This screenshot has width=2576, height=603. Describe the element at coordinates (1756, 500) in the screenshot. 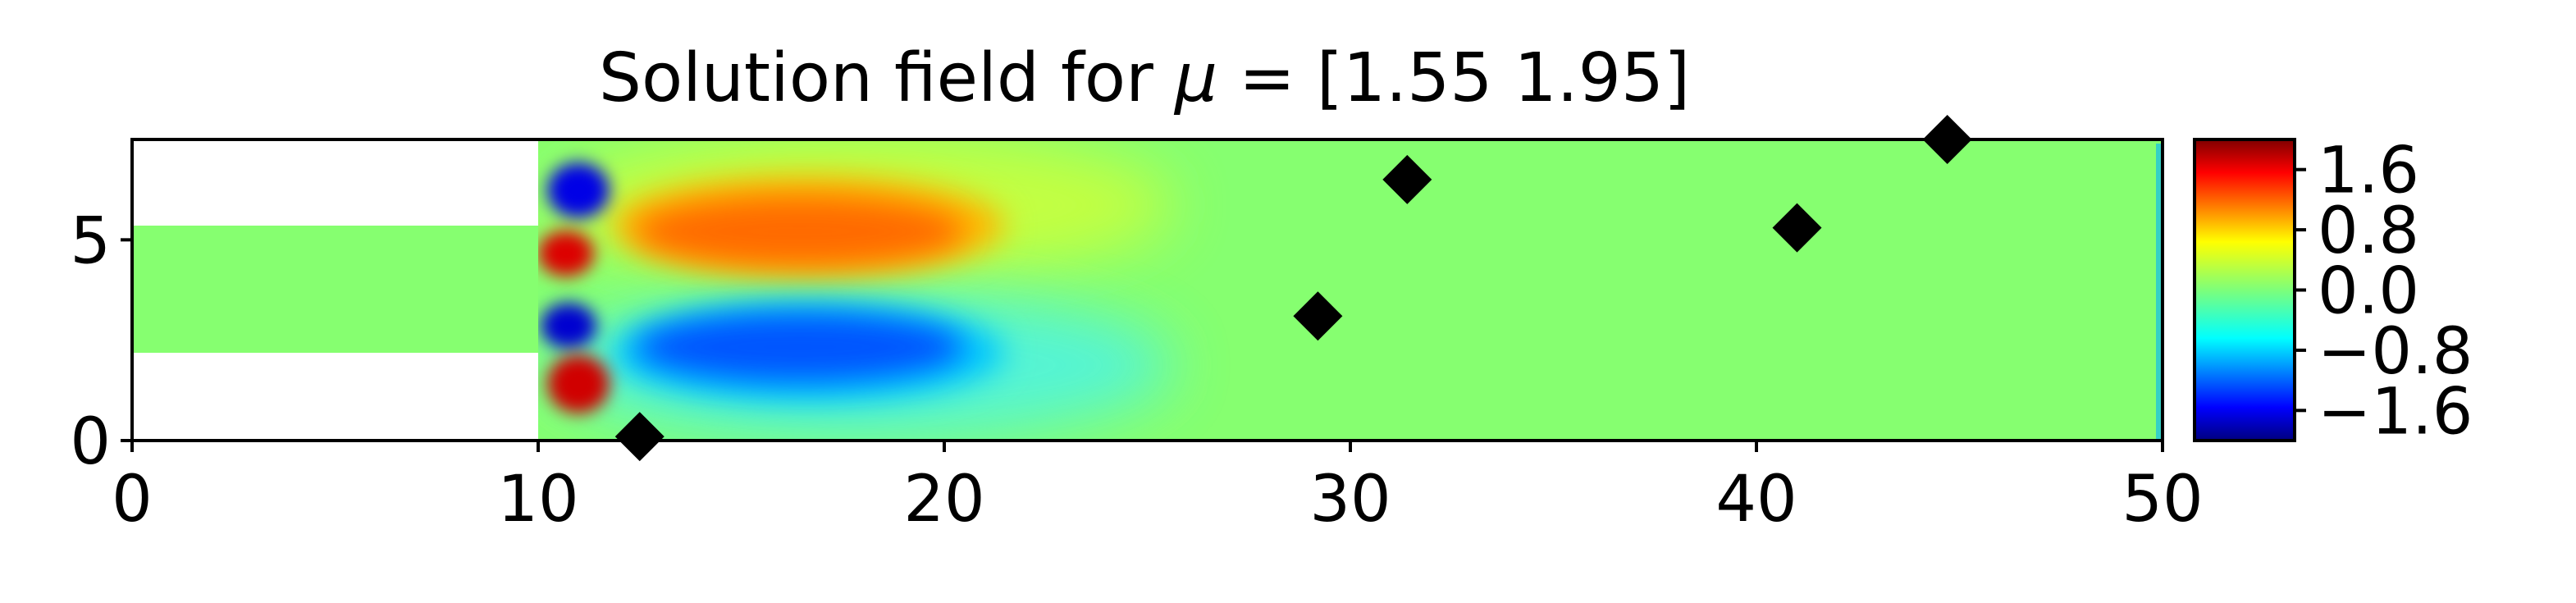

I see `x-tick-label: 40` at that location.